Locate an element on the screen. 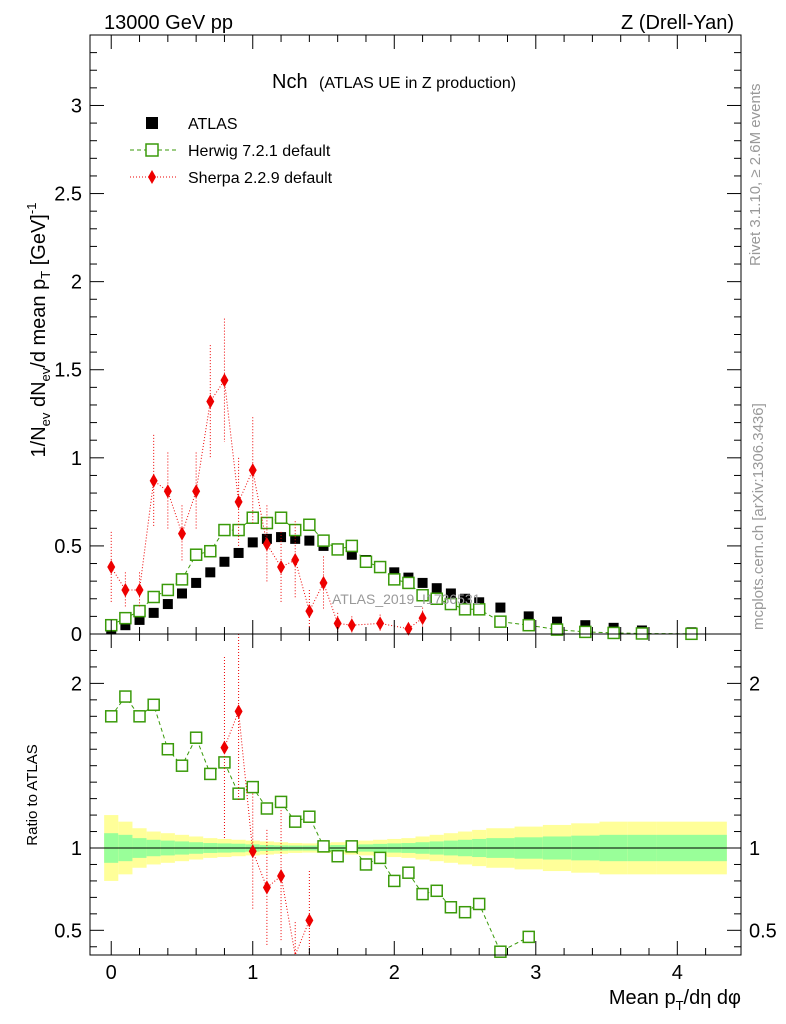 This screenshot has height=1024, width=786. ratio-y-axis-title: Ratio to ATLAS is located at coordinates (32, 794).